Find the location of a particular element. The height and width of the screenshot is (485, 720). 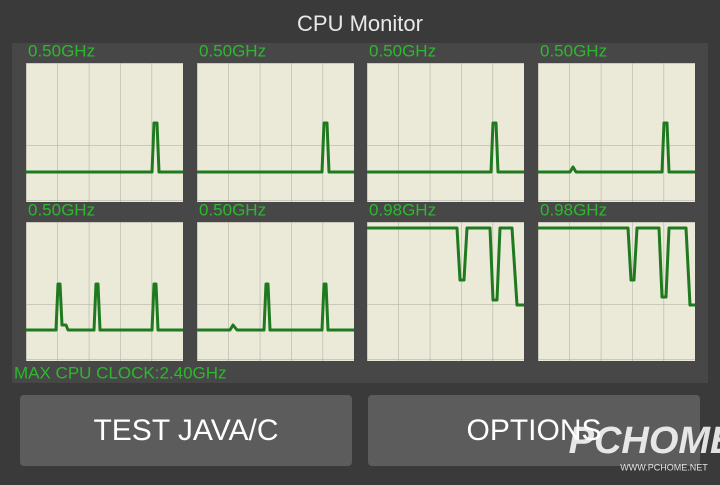

max-clock: MAX CPU CLOCK:2.40GHz is located at coordinates (120, 372).